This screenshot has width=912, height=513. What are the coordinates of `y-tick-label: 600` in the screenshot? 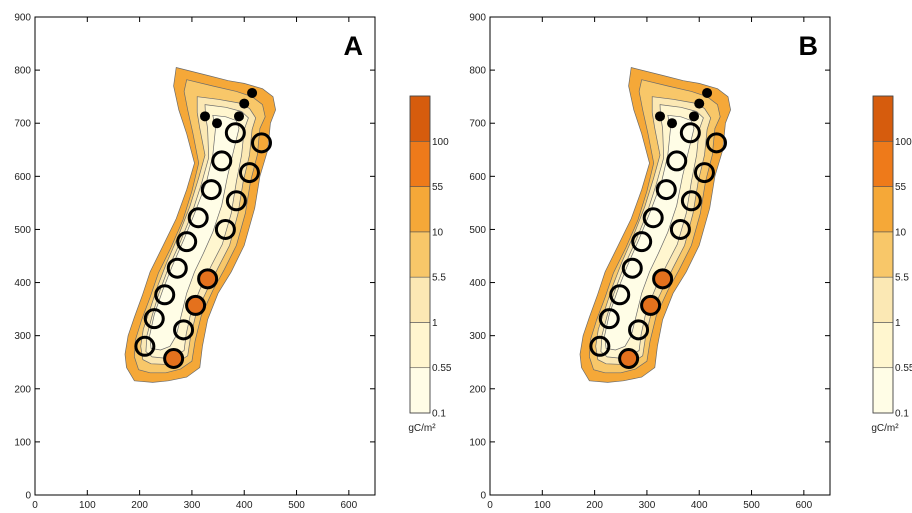 It's located at (22, 177).